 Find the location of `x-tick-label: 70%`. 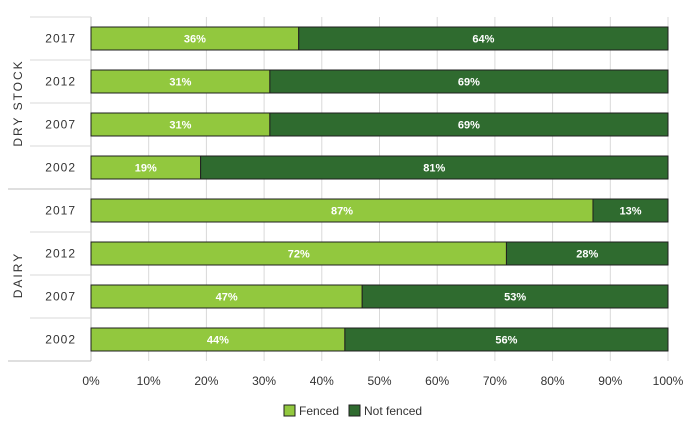

x-tick-label: 70% is located at coordinates (495, 381).